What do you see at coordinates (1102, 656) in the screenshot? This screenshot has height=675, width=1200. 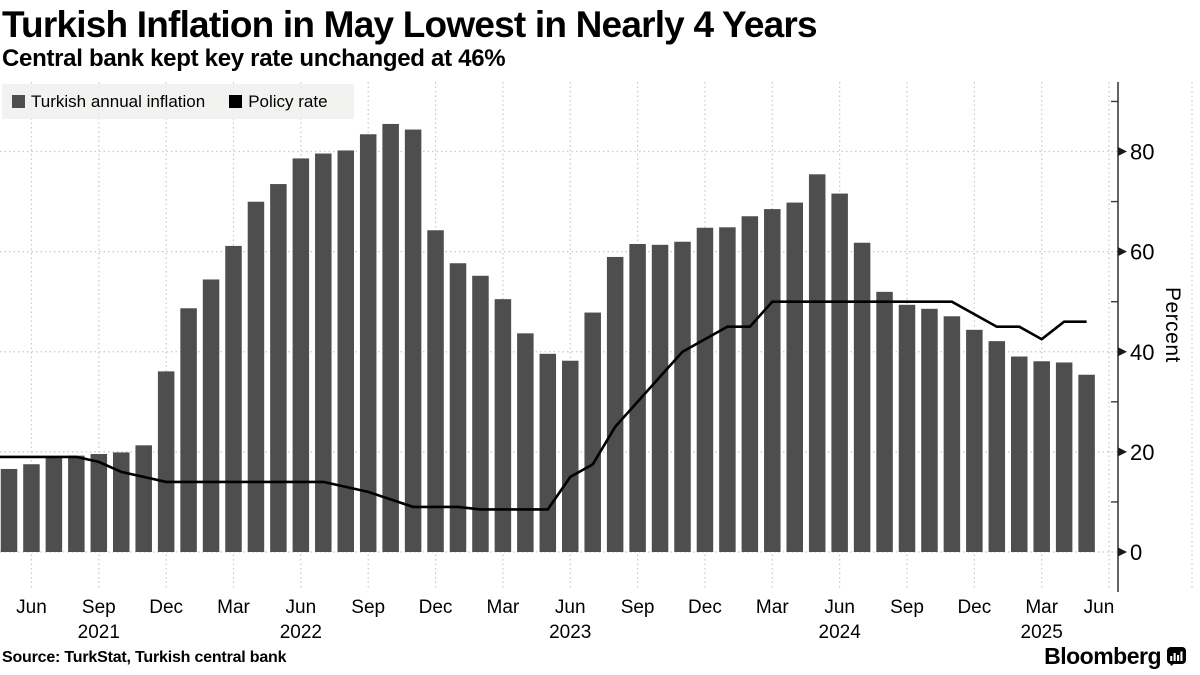 I see `bloomberg-logo-text: Bloomberg` at bounding box center [1102, 656].